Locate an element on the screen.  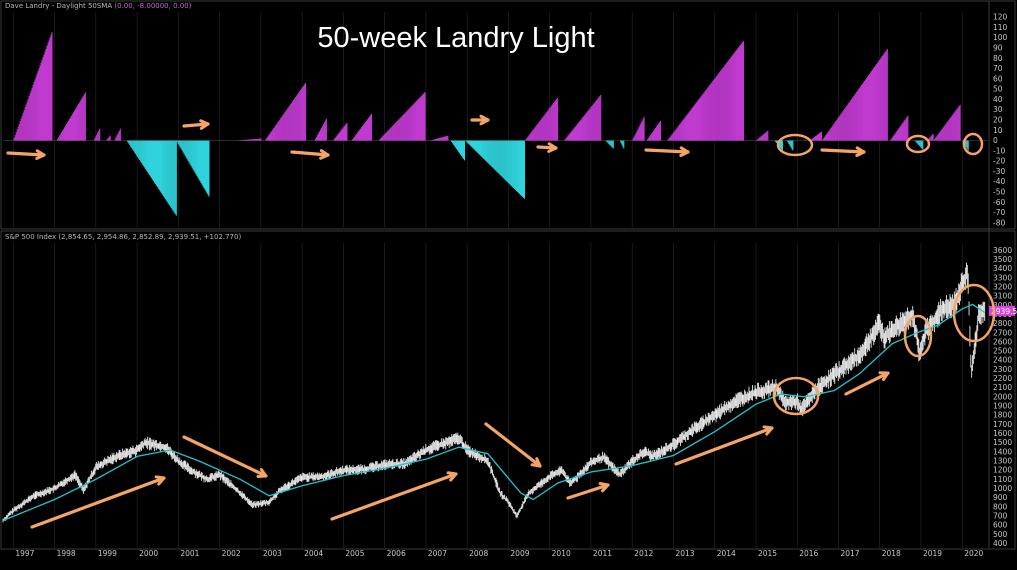
y-tick-label: 1600 is located at coordinates (1002, 433).